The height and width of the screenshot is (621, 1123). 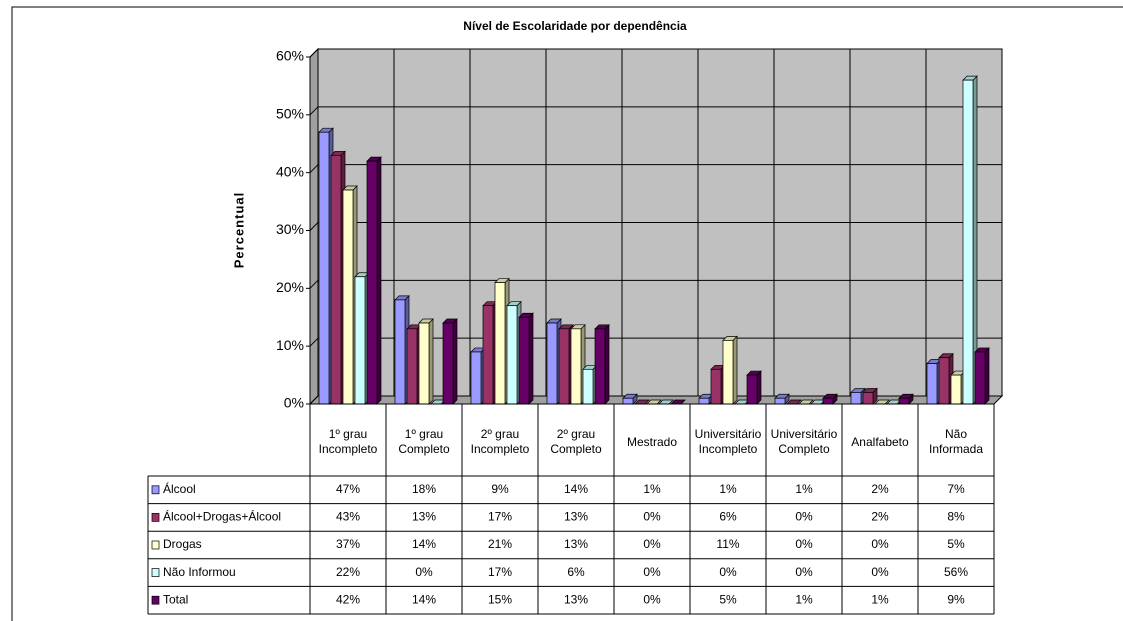 I want to click on category-cell: Mestrado, so click(x=652, y=441).